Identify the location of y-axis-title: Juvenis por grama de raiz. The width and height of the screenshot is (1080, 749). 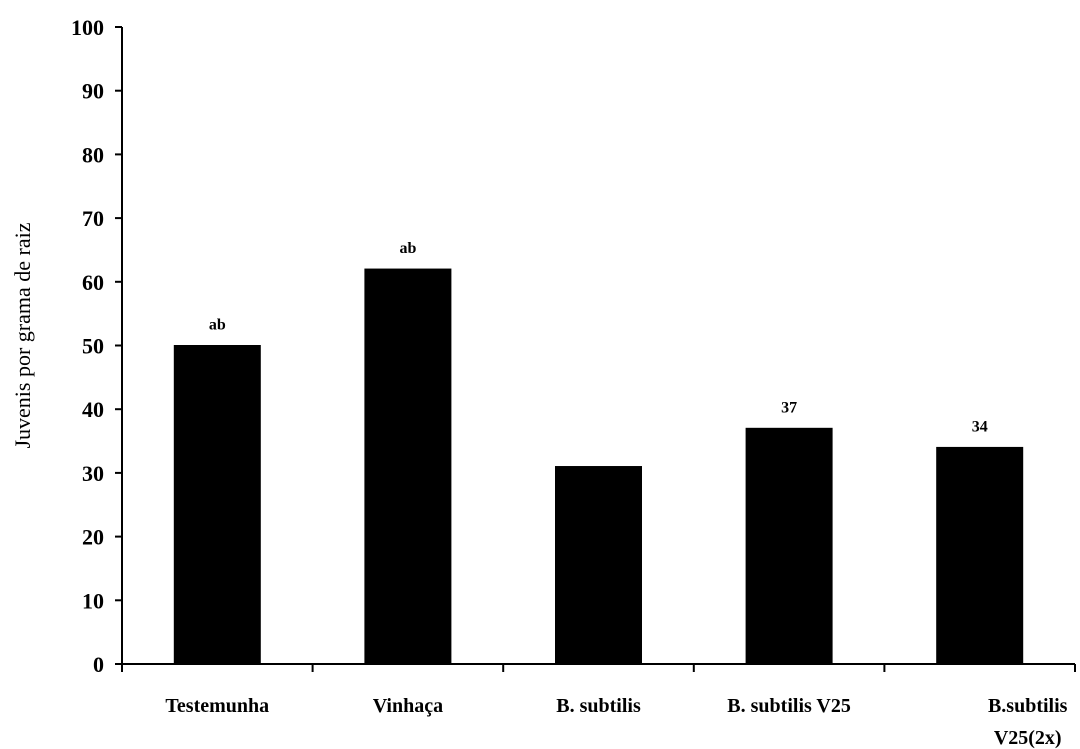
(22, 335).